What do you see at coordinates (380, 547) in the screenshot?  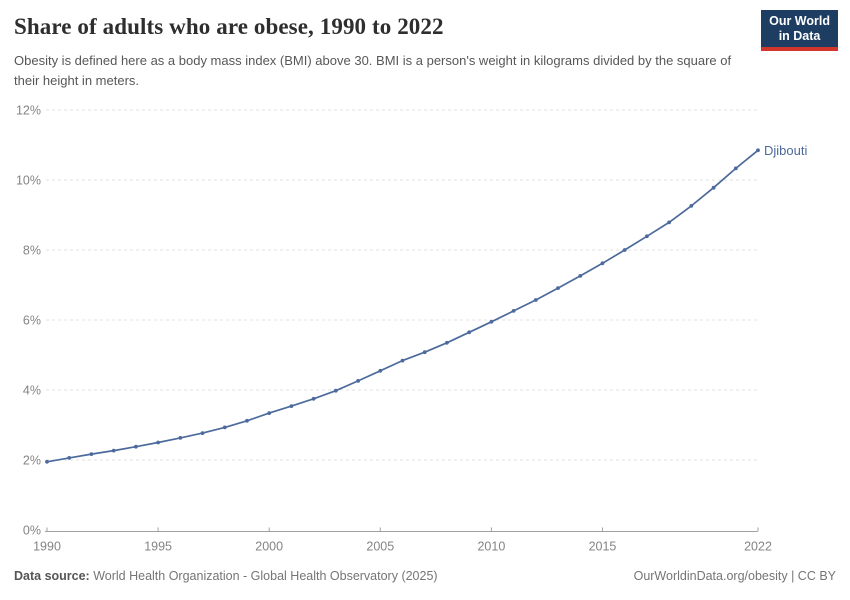 I see `x-axis-tick-label: 2005` at bounding box center [380, 547].